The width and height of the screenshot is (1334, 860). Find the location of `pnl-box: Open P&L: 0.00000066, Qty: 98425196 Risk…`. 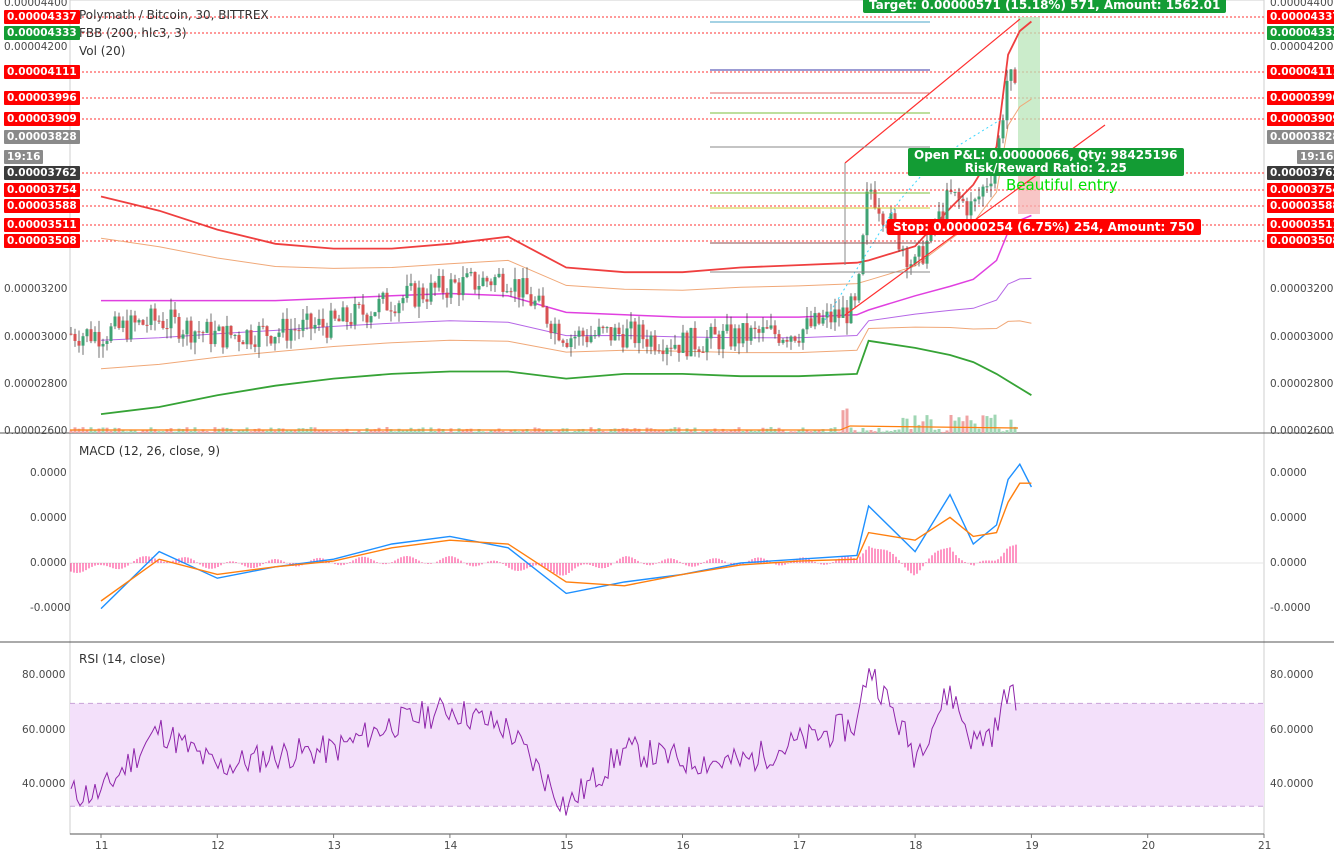

pnl-box: Open P&L: 0.00000066, Qty: 98425196 Risk… is located at coordinates (1046, 162).